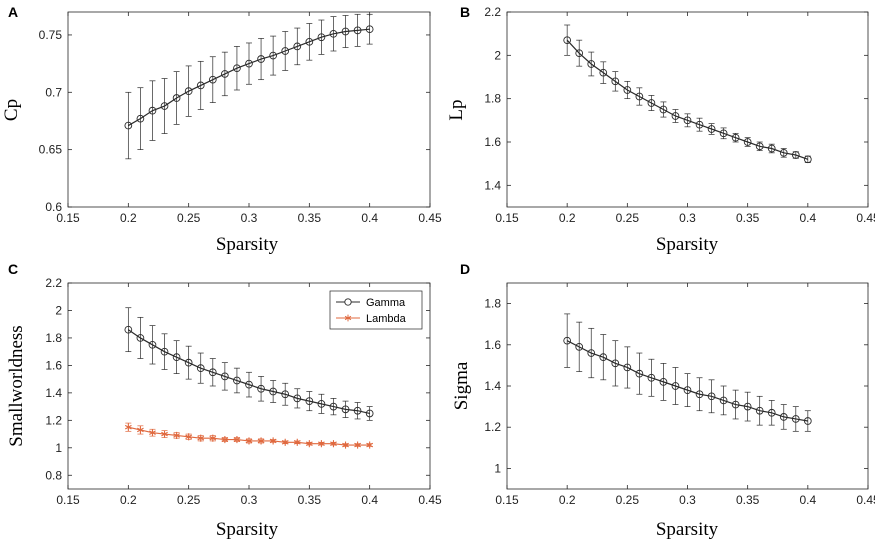 Image resolution: width=875 pixels, height=542 pixels. What do you see at coordinates (865, 218) in the screenshot?
I see `x-tick-label: 0.45` at bounding box center [865, 218].